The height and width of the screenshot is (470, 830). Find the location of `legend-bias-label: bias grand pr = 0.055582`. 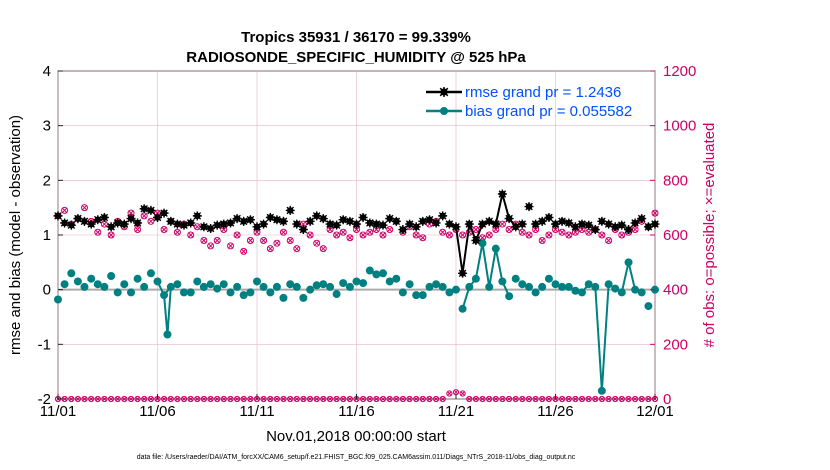

legend-bias-label: bias grand pr = 0.055582 is located at coordinates (548, 111).